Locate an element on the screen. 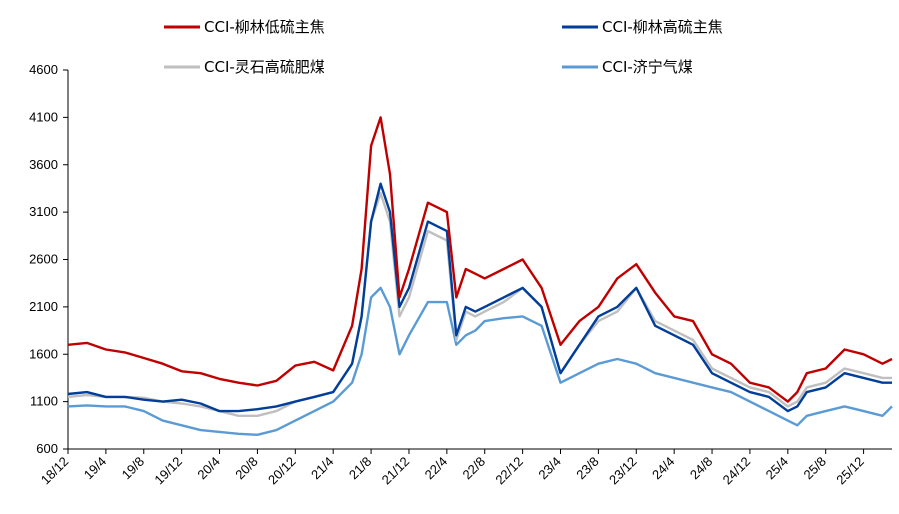 The image size is (899, 514). x-tick-label: 21/12 is located at coordinates (396, 471).